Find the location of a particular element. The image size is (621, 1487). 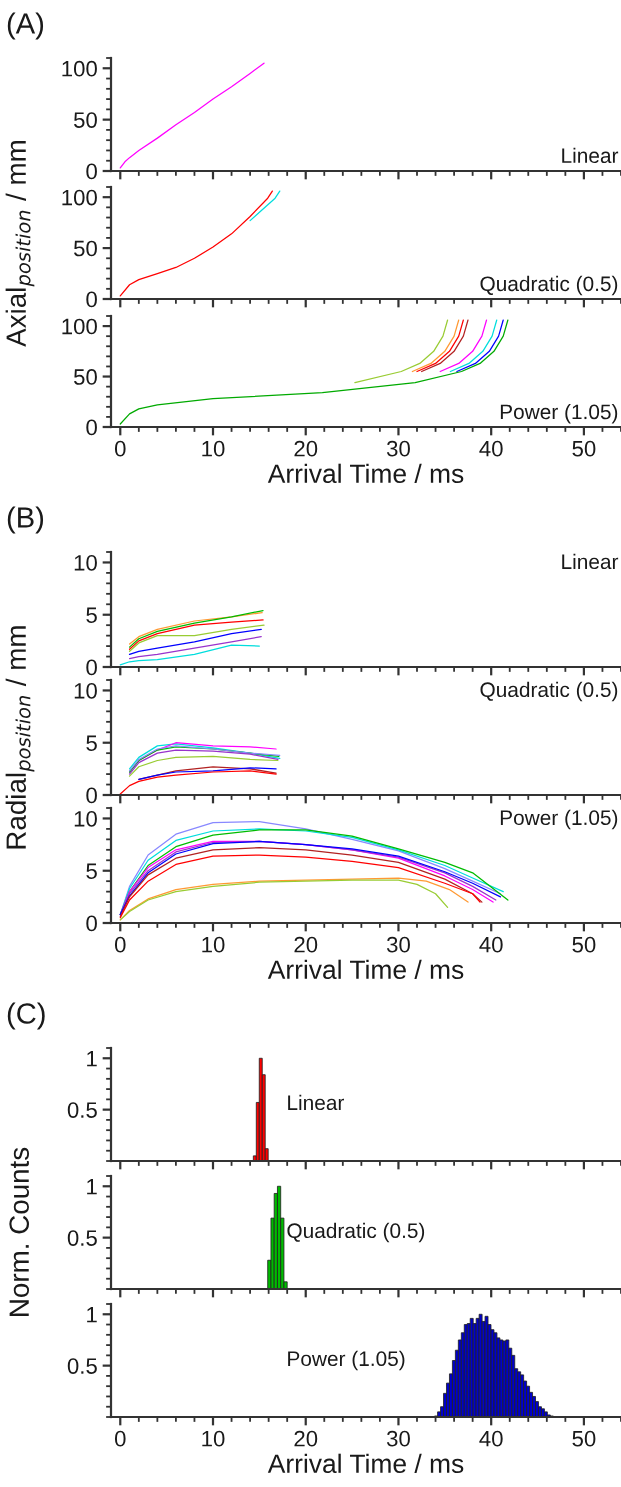

chart-title: (B) is located at coordinates (25, 520).